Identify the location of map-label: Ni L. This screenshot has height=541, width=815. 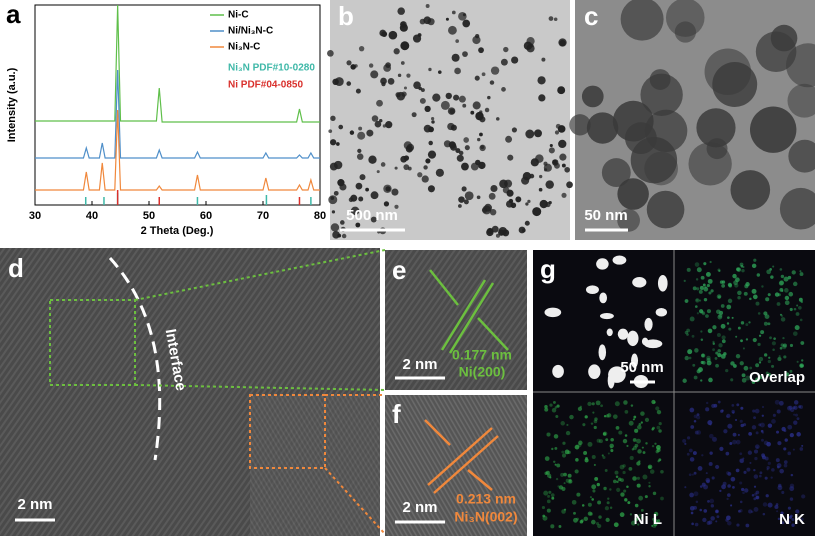
(648, 519).